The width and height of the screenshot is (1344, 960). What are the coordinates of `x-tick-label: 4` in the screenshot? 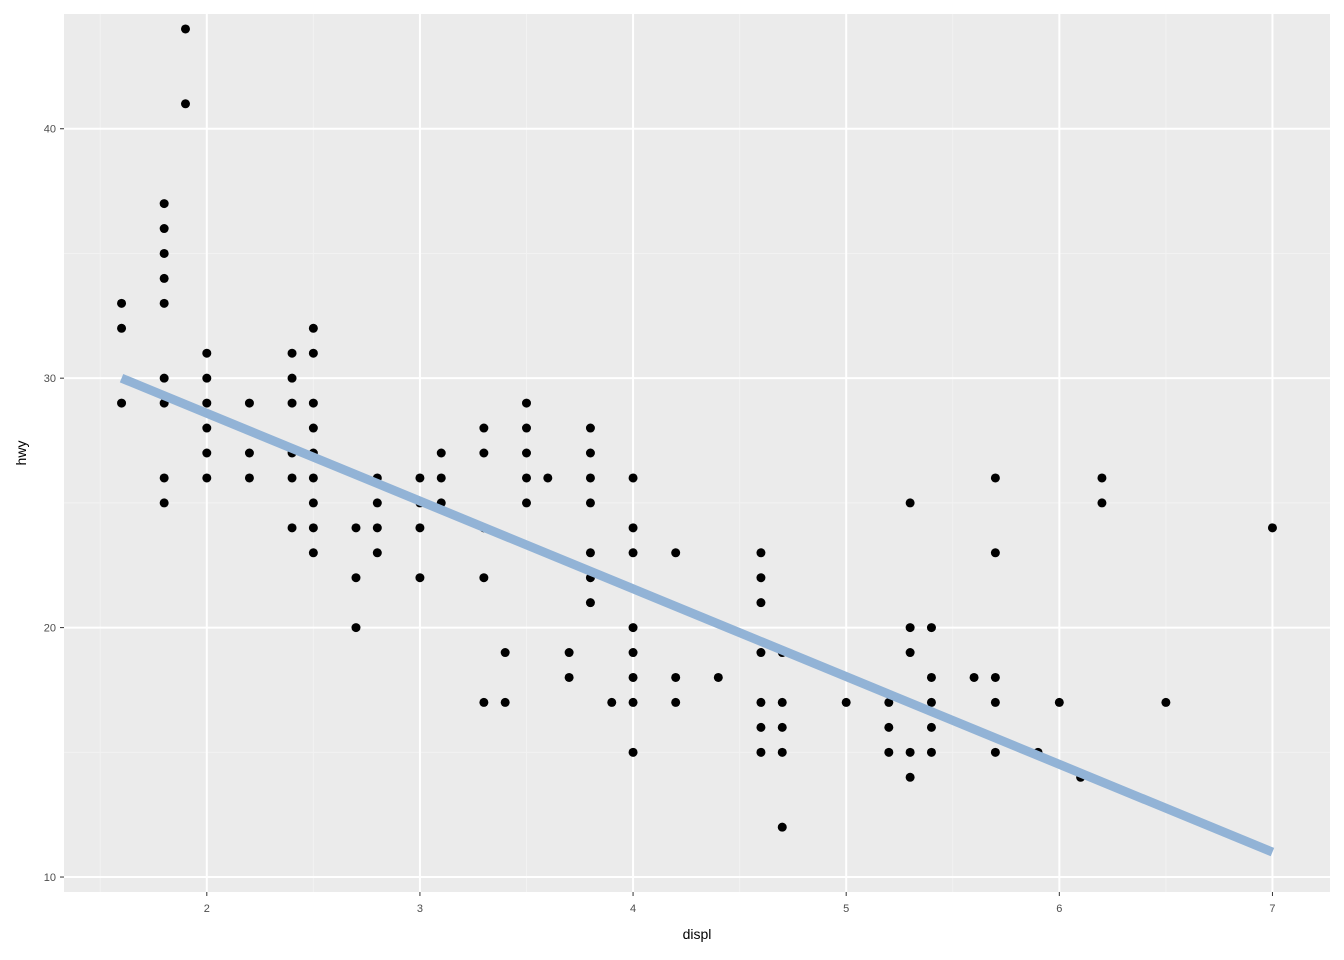 It's located at (633, 909).